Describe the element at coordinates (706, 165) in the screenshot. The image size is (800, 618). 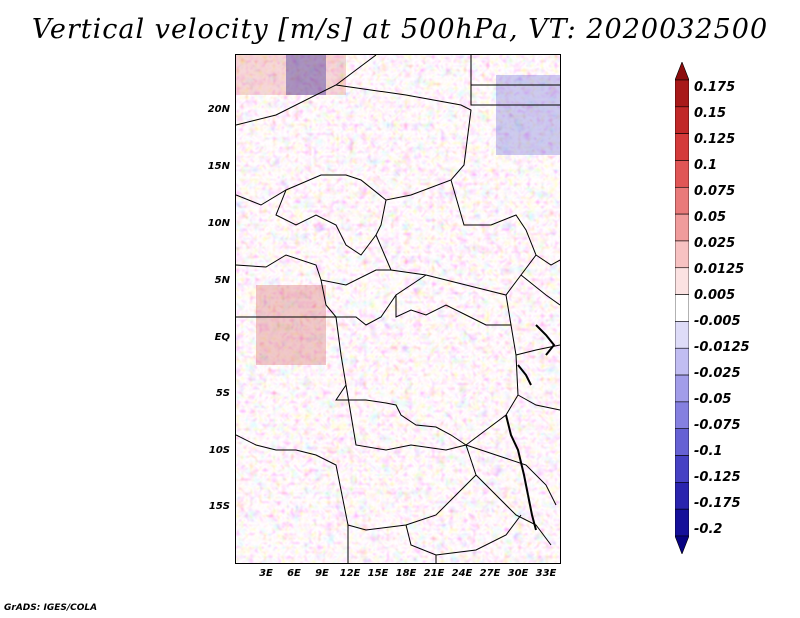
I see `colorbar-label: 0.1` at that location.